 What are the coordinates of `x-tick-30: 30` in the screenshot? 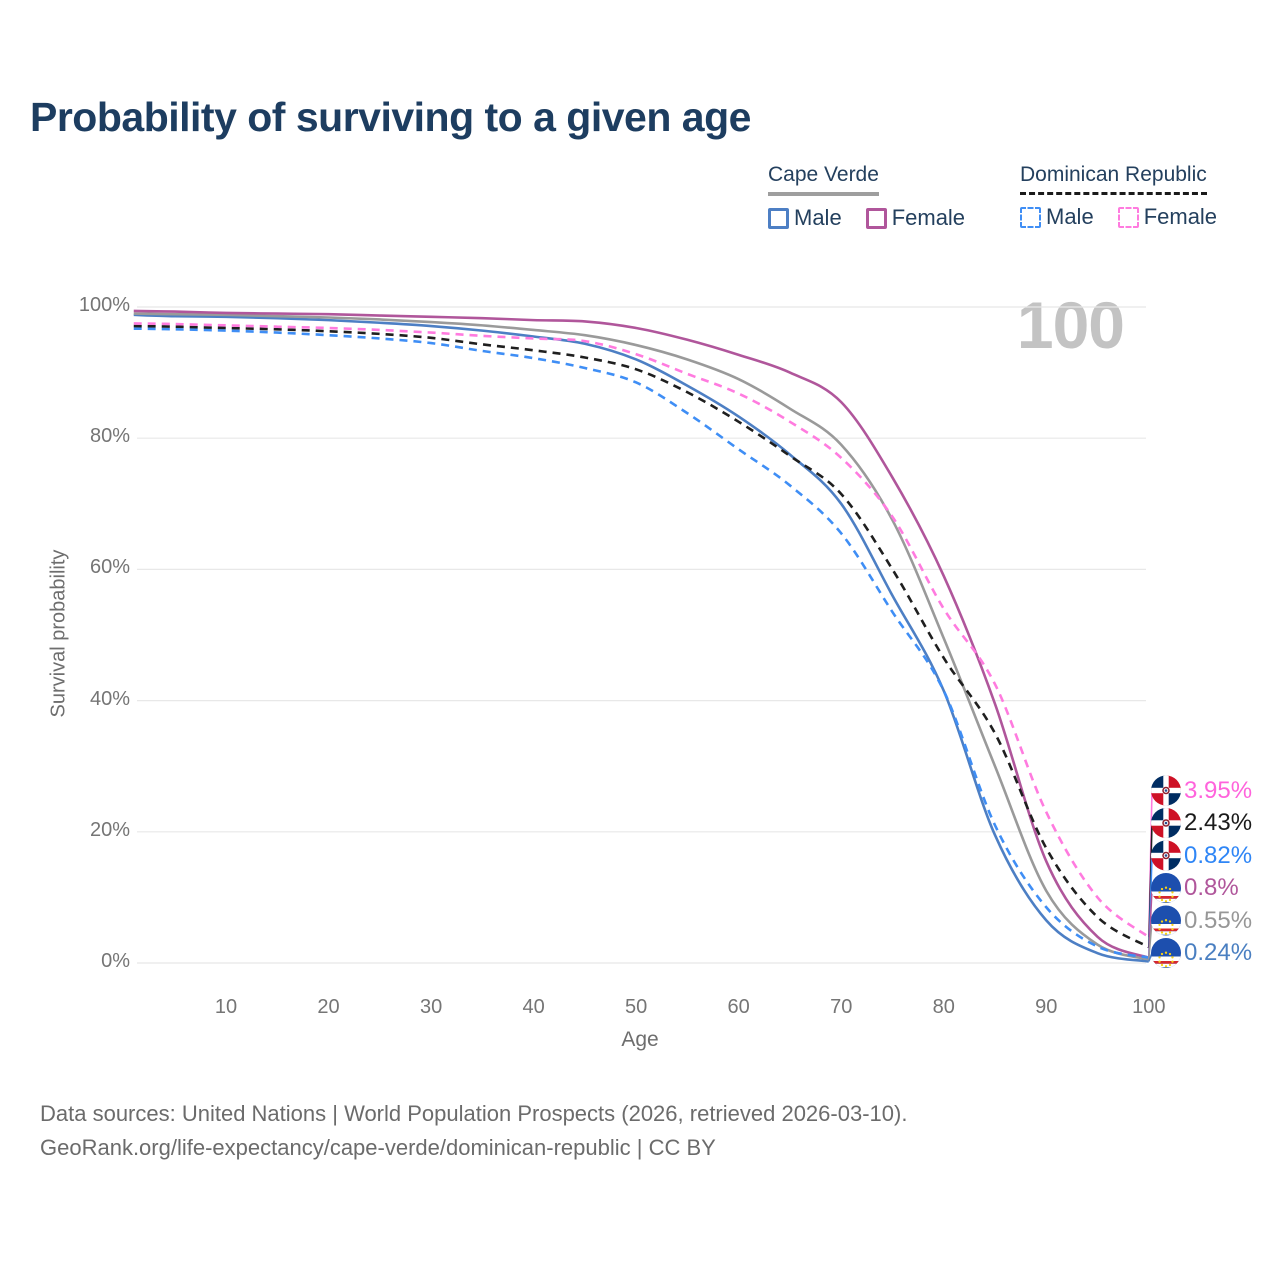 It's located at (431, 1007).